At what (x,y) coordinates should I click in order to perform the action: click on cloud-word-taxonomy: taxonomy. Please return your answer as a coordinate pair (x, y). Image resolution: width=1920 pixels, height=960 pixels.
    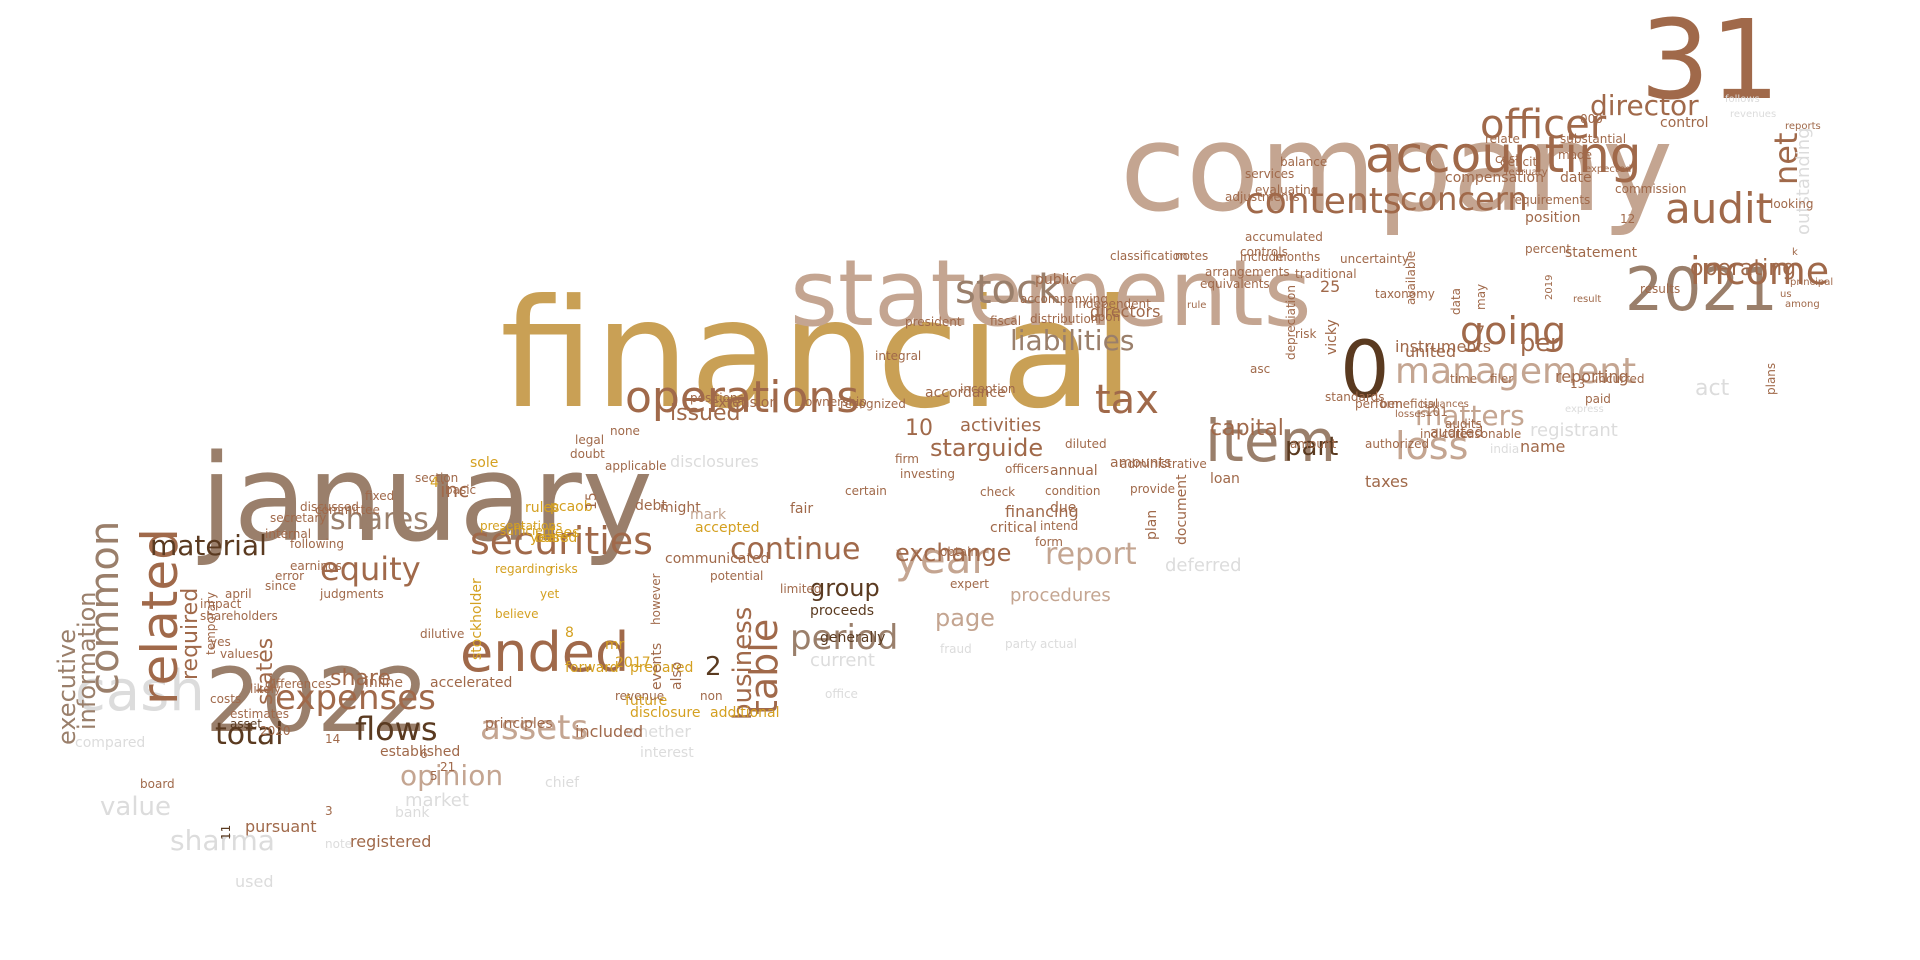
    Looking at the image, I should click on (1405, 294).